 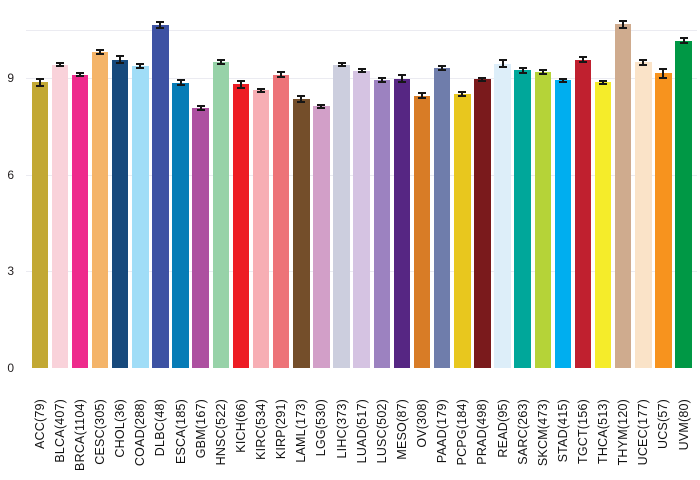 I want to click on x-axis-label: UCEC(177), so click(x=643, y=432).